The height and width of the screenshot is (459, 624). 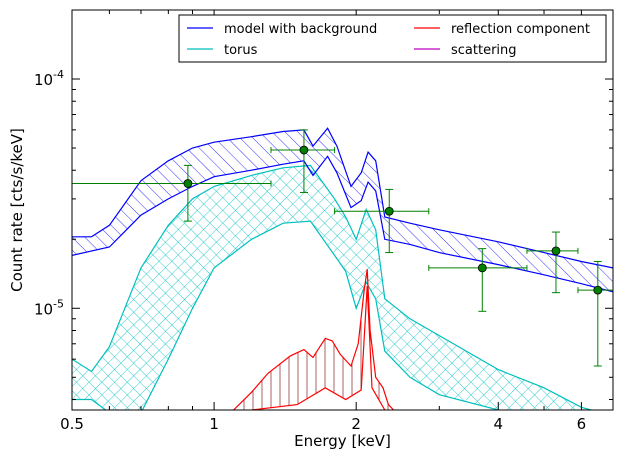 What do you see at coordinates (300, 29) in the screenshot?
I see `legend-label-model-with-background: model with background` at bounding box center [300, 29].